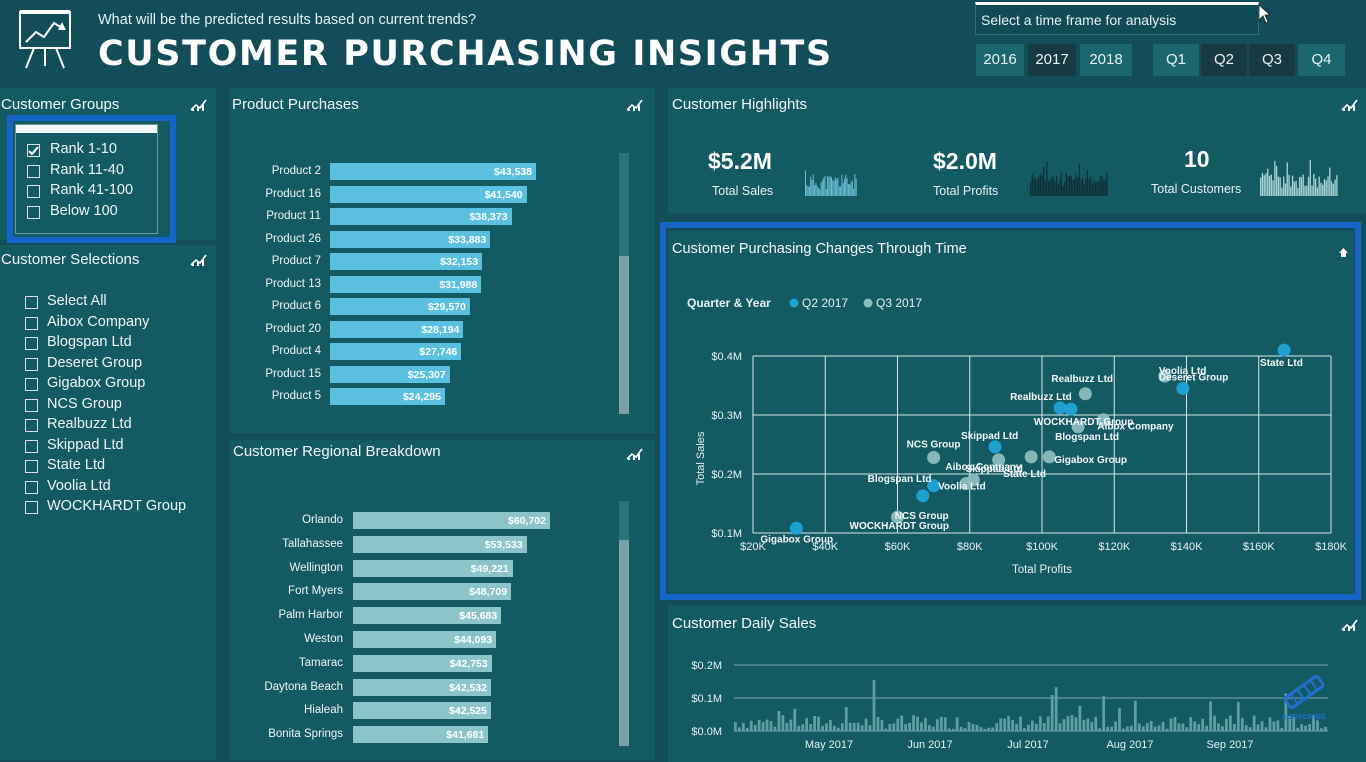  What do you see at coordinates (1343, 252) in the screenshot?
I see `focus-mode-icon` at bounding box center [1343, 252].